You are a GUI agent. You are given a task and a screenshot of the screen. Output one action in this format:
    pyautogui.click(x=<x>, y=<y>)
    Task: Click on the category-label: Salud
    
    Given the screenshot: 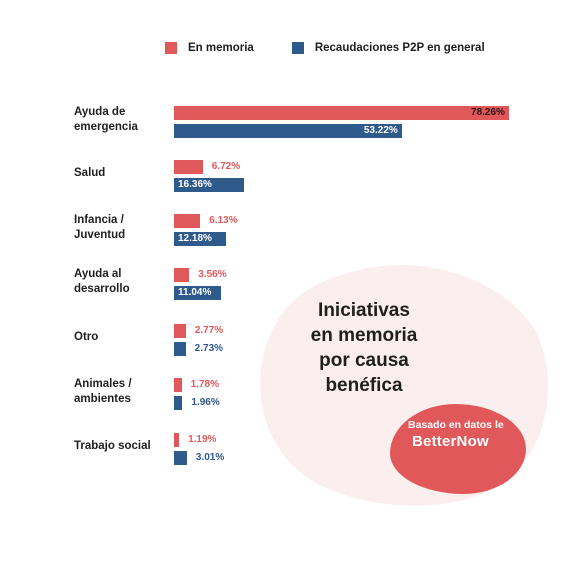 What is the action you would take?
    pyautogui.click(x=121, y=173)
    